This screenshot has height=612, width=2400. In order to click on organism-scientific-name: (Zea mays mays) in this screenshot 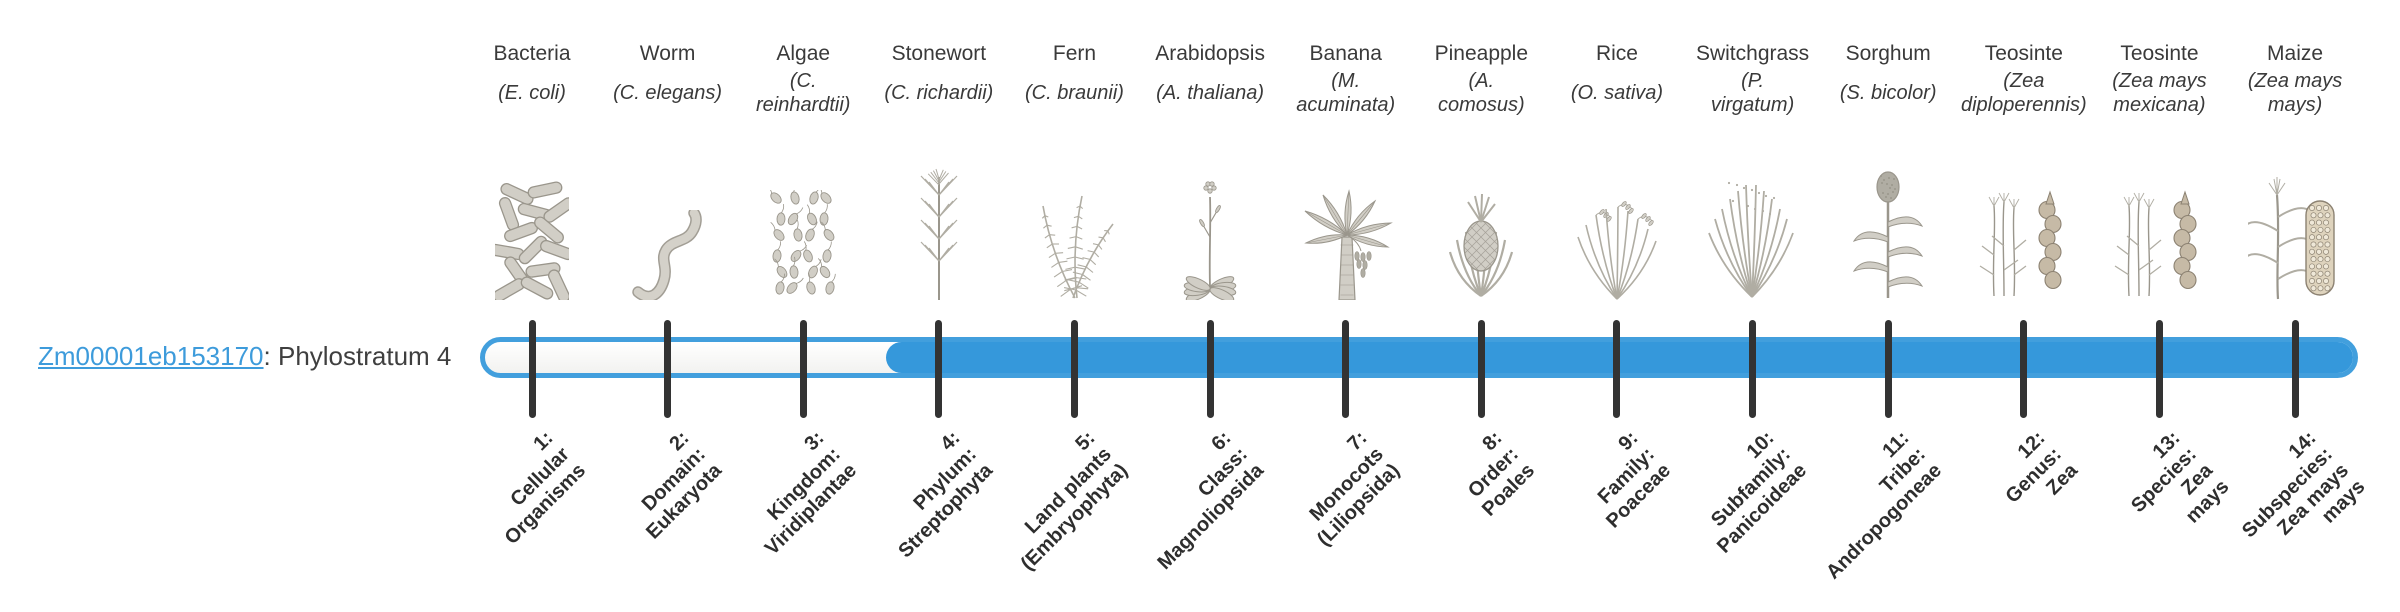, I will do `click(2295, 93)`.